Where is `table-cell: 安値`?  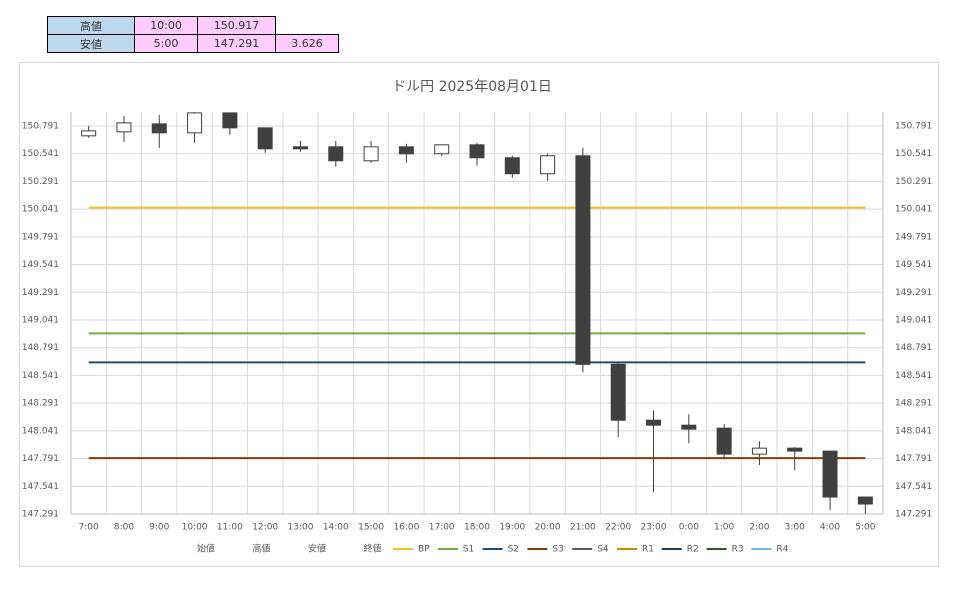 table-cell: 安値 is located at coordinates (91, 43).